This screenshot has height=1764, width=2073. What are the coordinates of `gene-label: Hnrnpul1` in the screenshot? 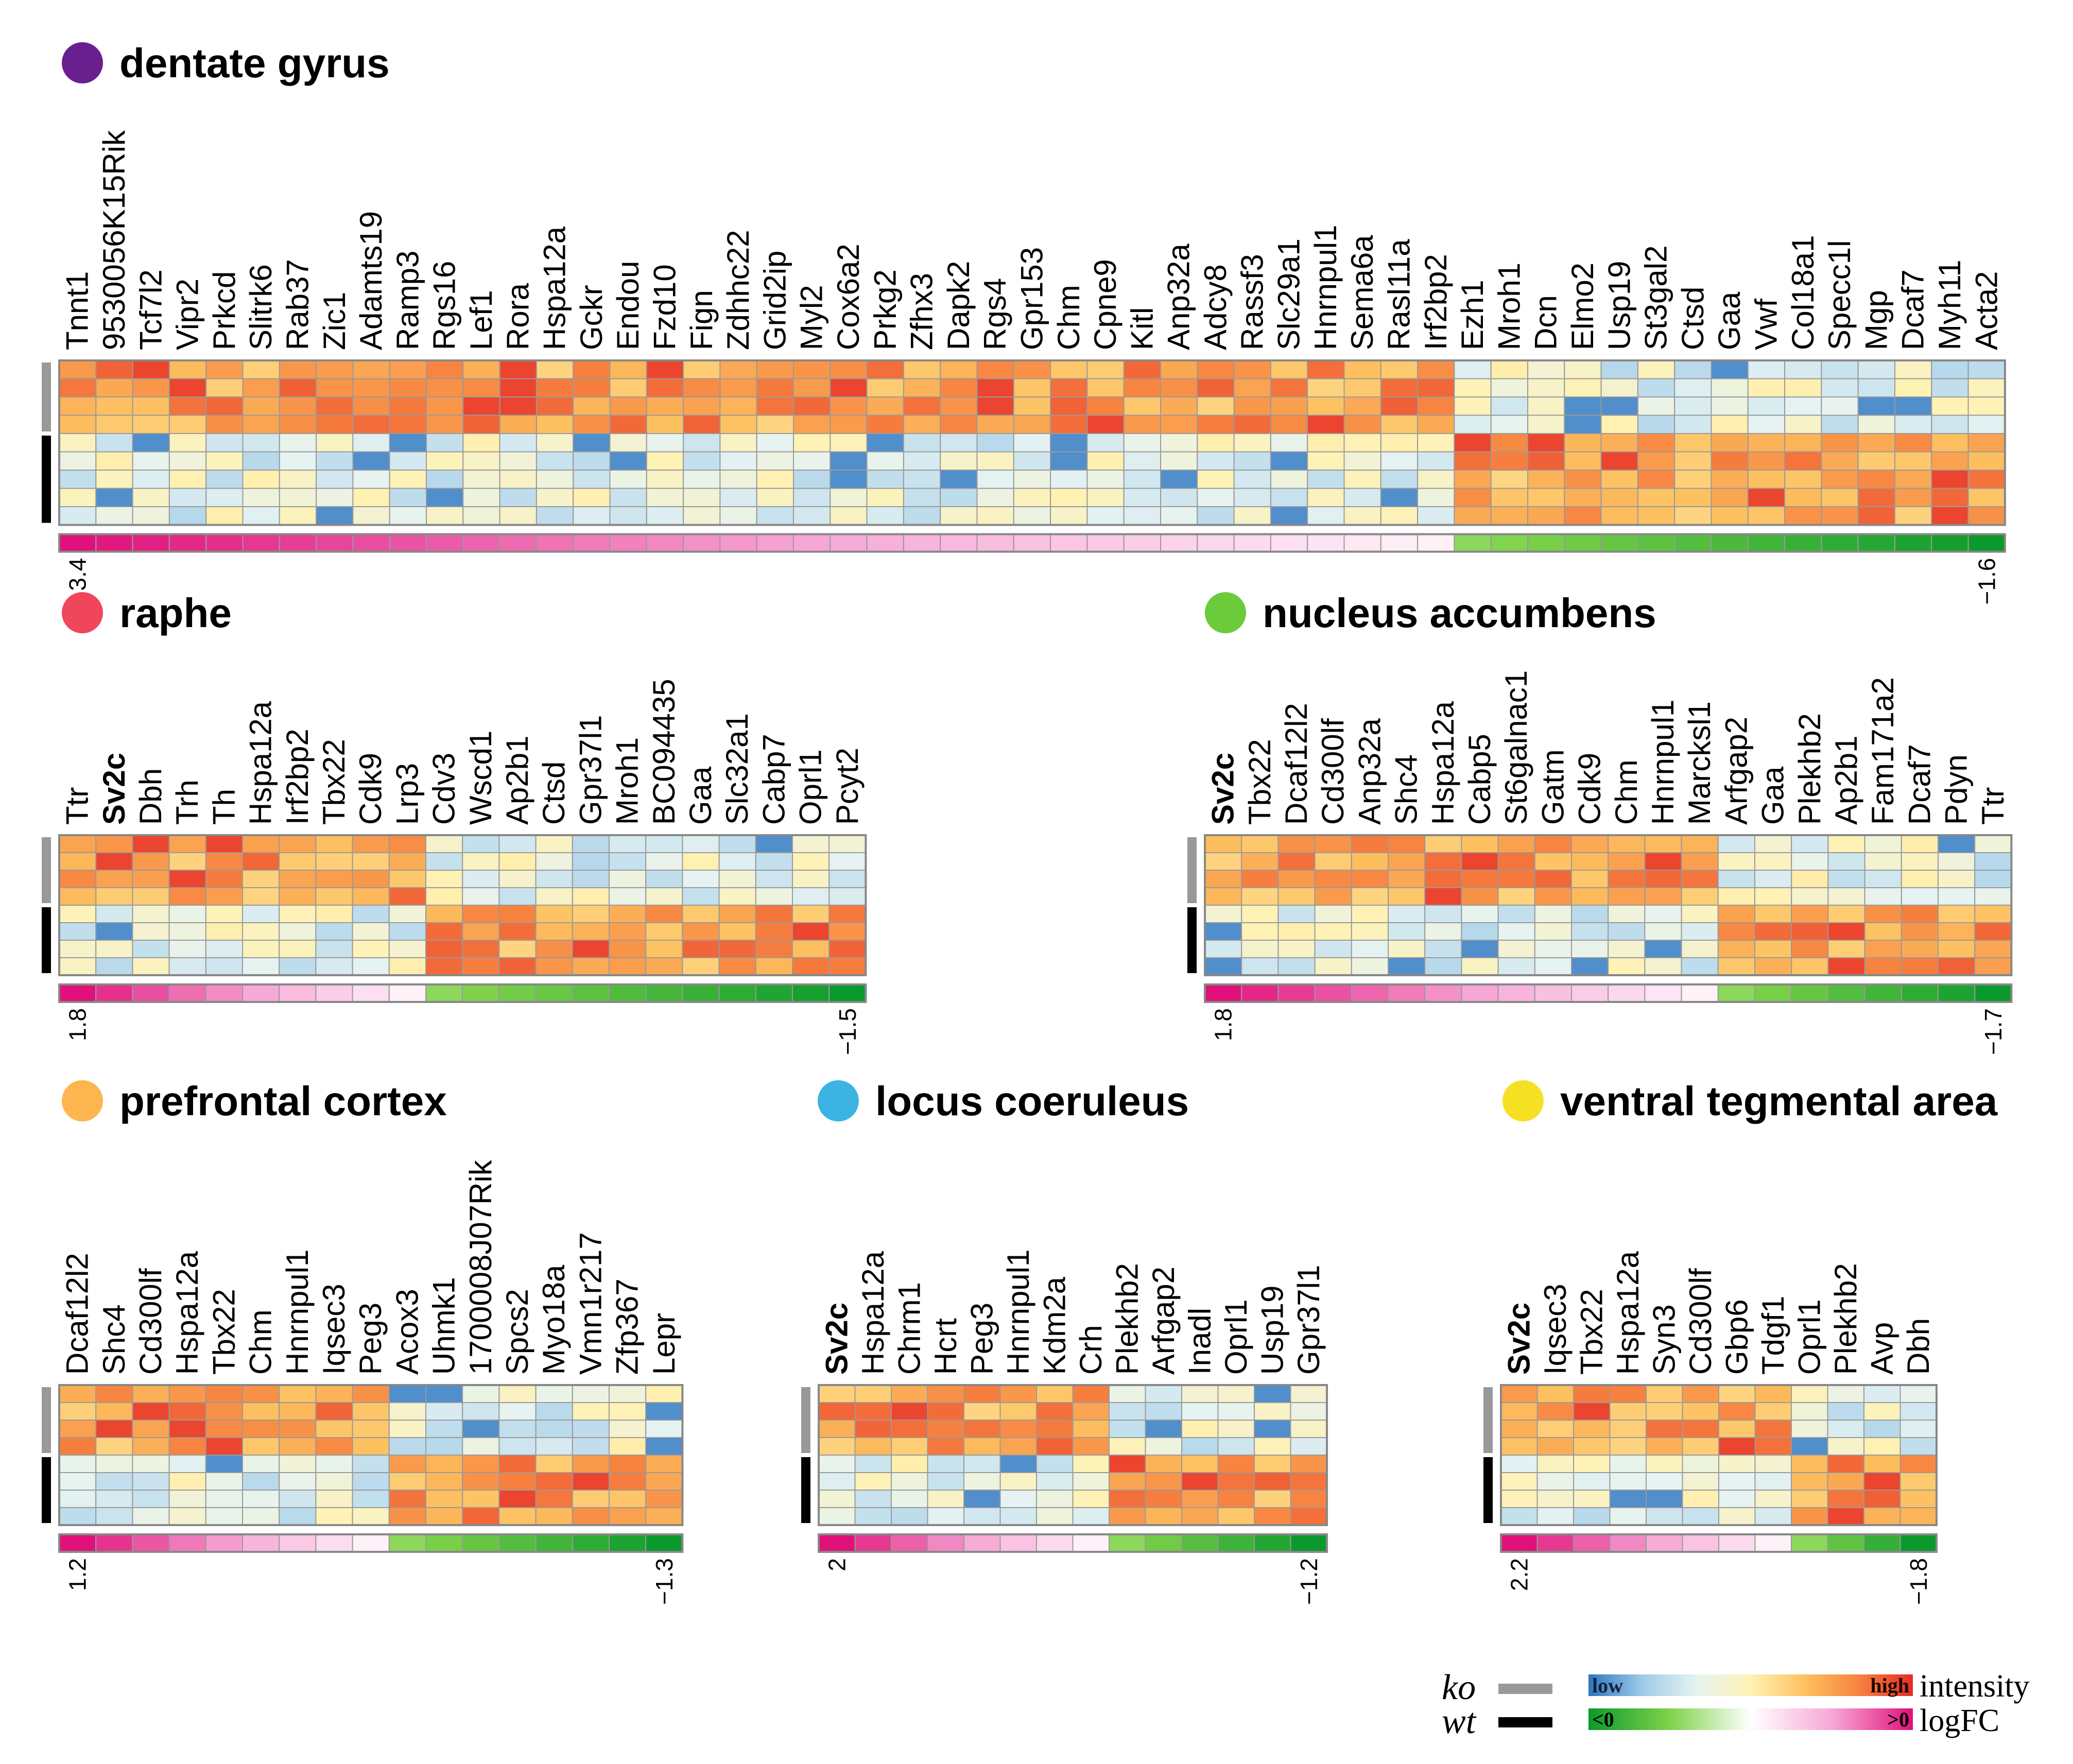 It's located at (1326, 288).